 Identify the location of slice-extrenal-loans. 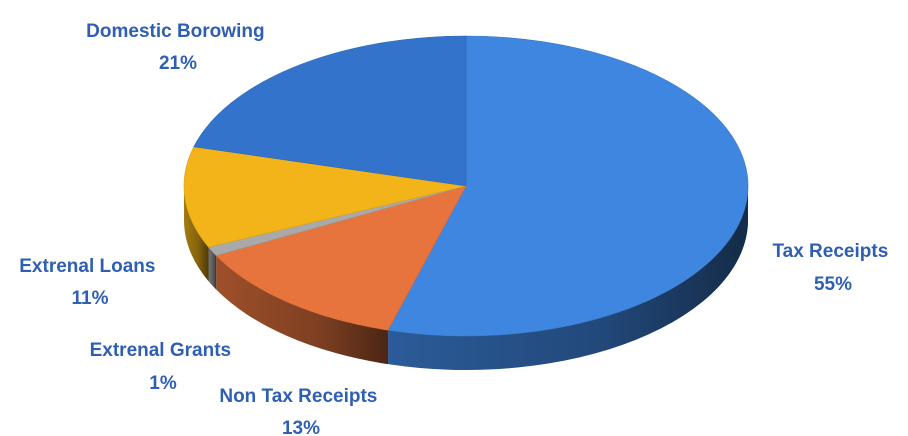
(325, 197).